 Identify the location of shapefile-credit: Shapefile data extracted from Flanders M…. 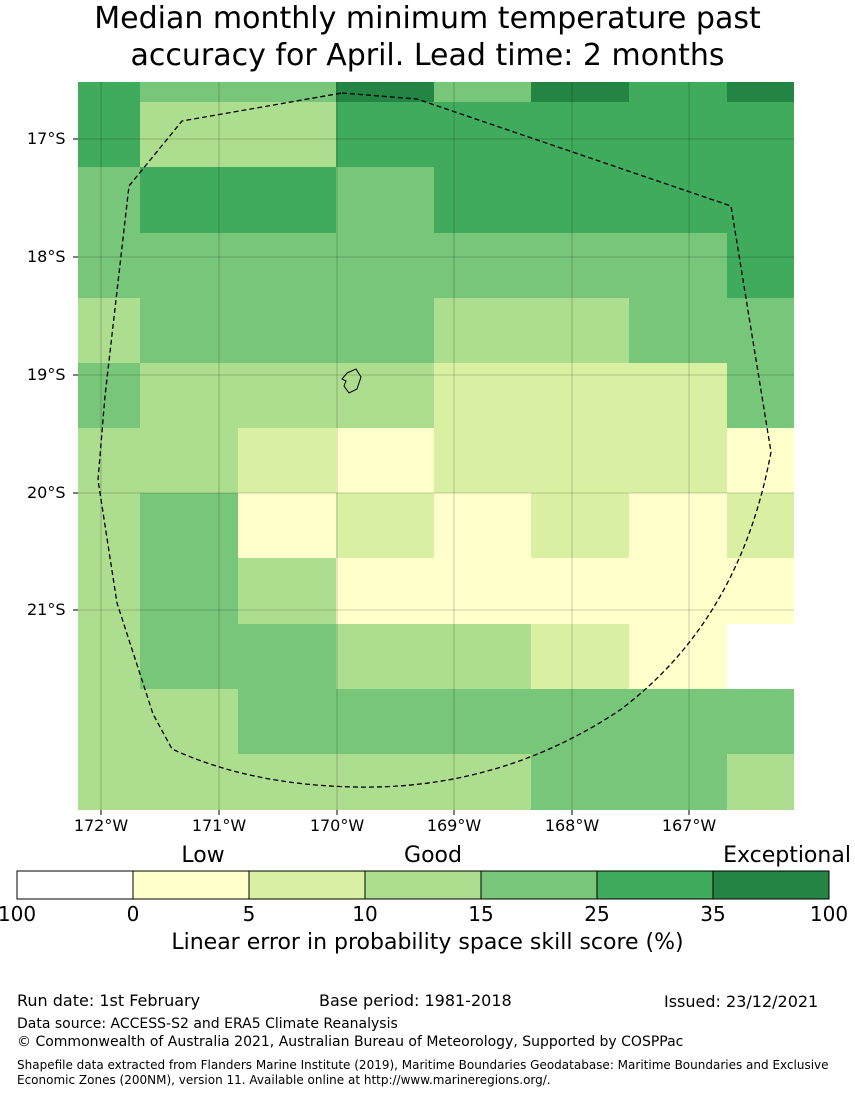
(423, 1072).